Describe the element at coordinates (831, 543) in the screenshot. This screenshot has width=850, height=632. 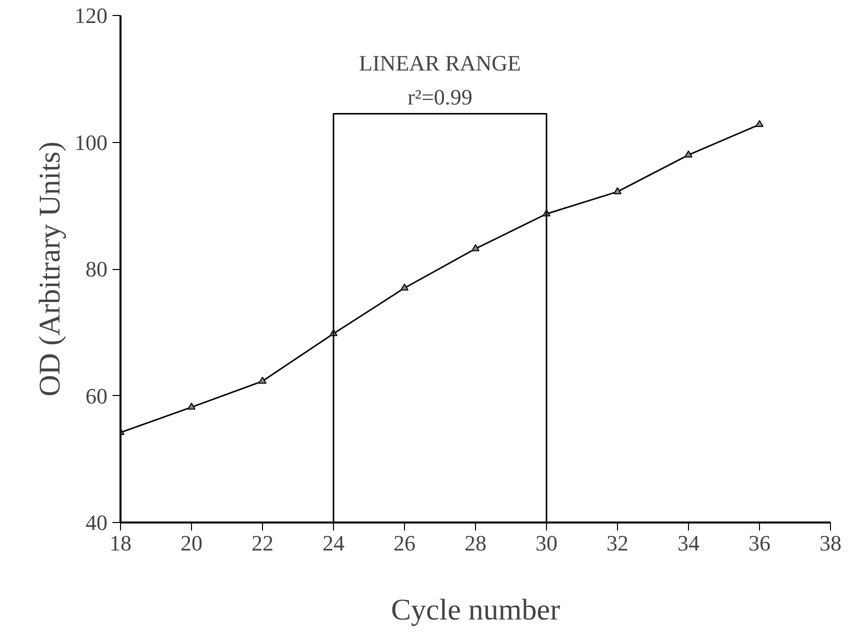
I see `x-tick-label: 38` at that location.